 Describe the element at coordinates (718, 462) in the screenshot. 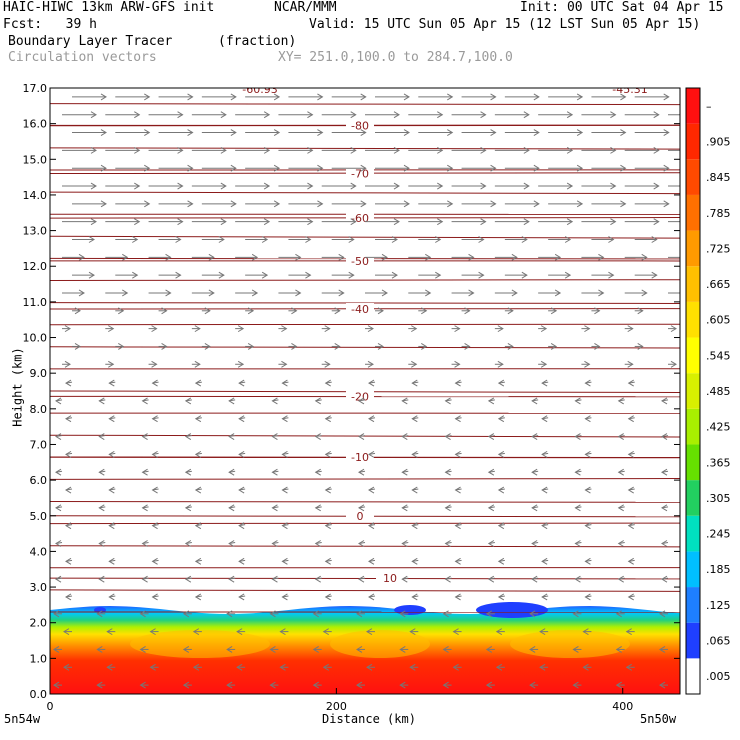

I see `colorbar-label: .365` at that location.